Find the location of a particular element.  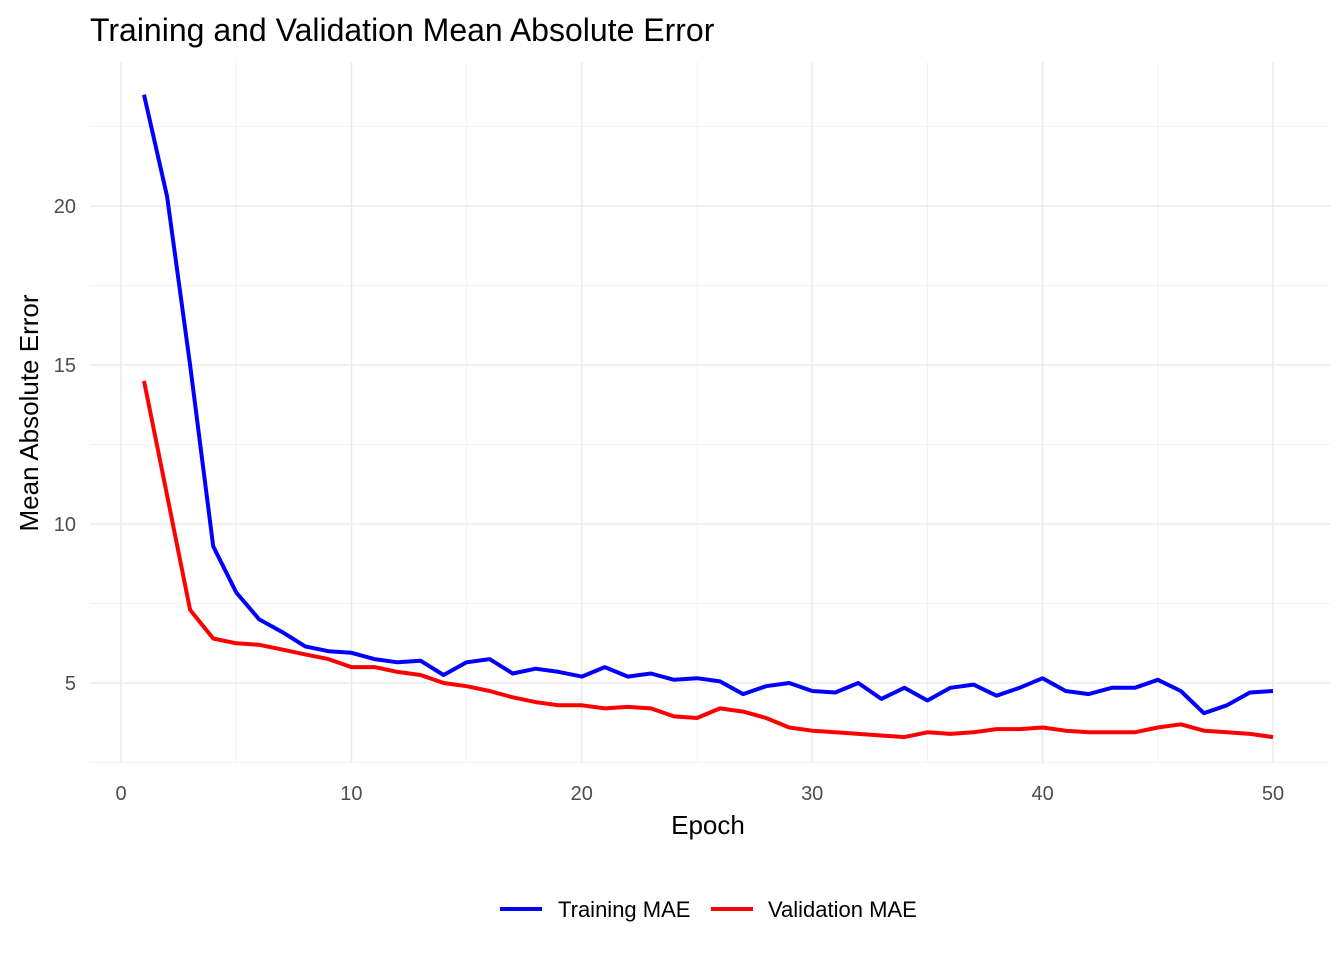

y-axis-ticks: 5 10 15 20 is located at coordinates (65, 445).